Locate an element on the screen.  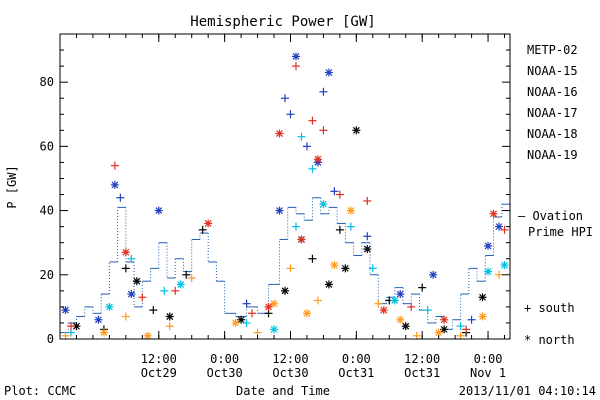
legend-series-noaa-17: NOAA-17 is located at coordinates (552, 113).